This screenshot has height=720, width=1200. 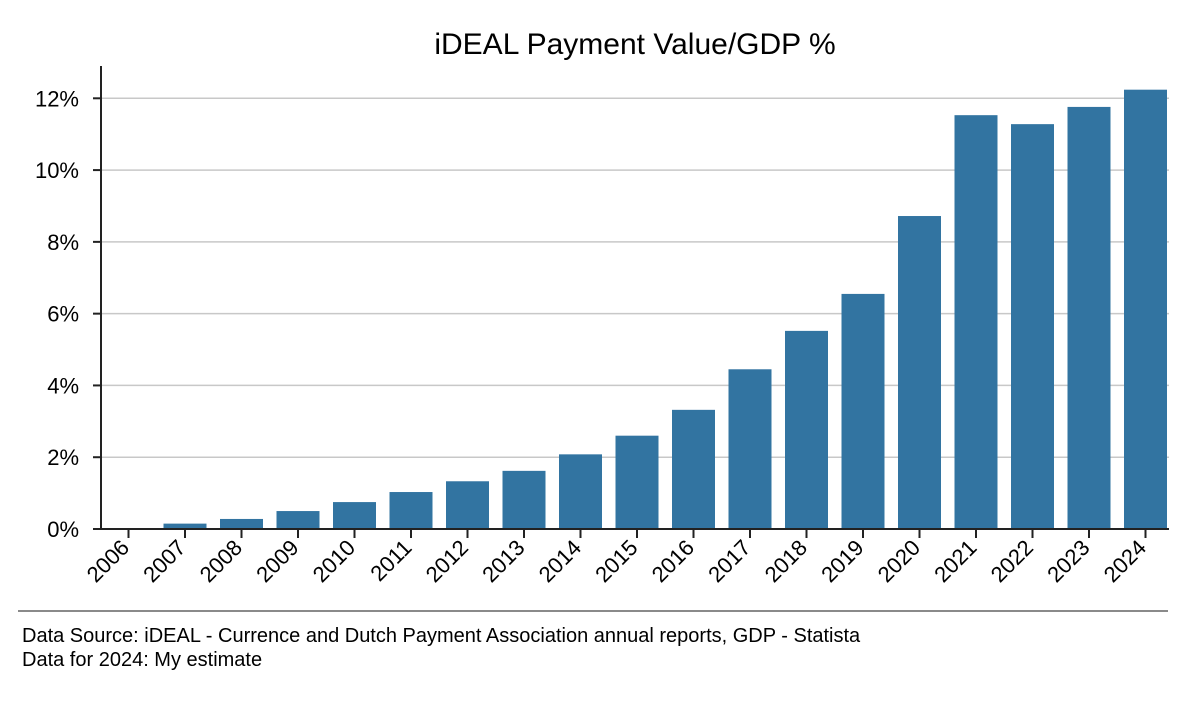 I want to click on y-tick-label: 8%, so click(x=63, y=242).